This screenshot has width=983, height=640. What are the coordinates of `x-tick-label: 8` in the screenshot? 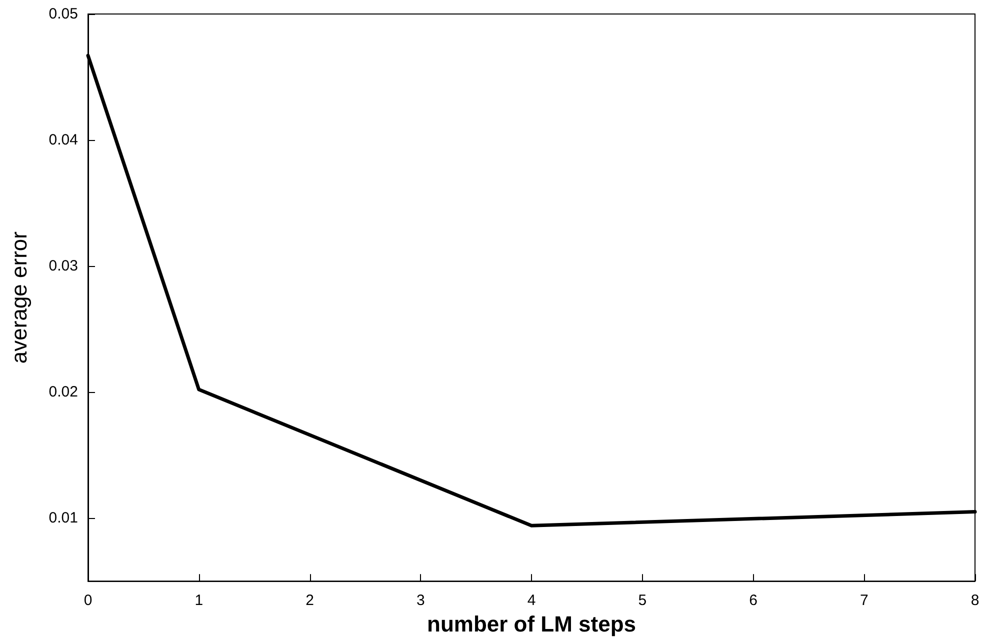 It's located at (975, 601).